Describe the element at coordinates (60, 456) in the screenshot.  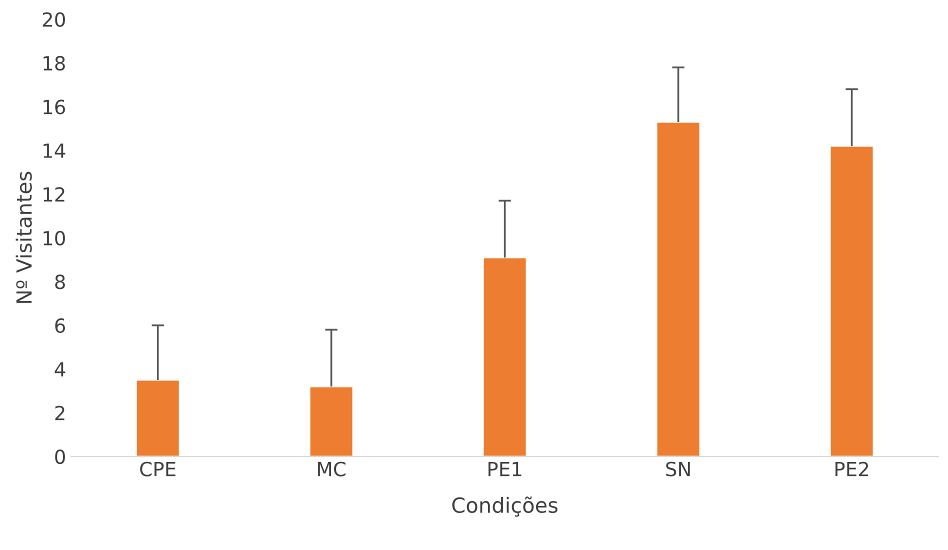
I see `y-tick-label: 0` at that location.